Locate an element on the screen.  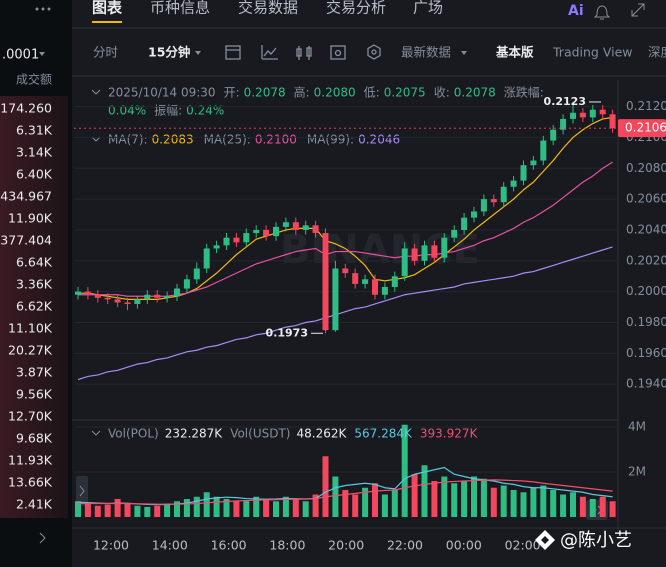
sidebar-next is located at coordinates (42, 538).